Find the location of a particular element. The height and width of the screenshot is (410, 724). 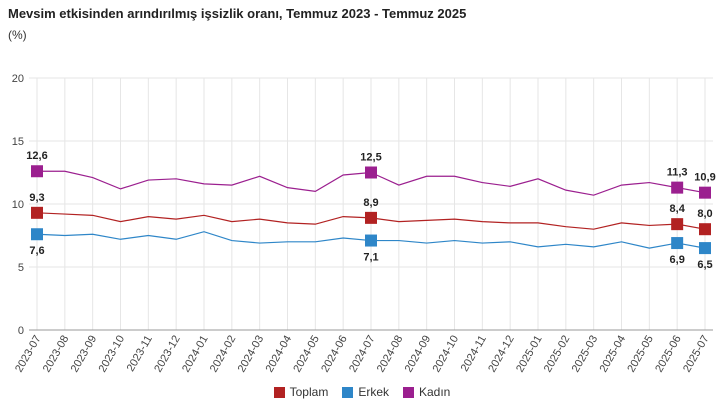

x-tick-label: 2024-07 is located at coordinates (362, 354).